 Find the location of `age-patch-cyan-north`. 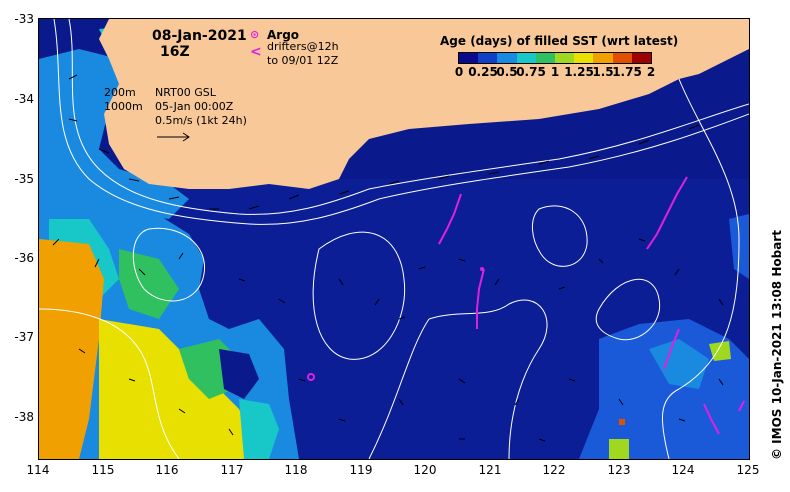

age-patch-cyan-north is located at coordinates (114, 134).